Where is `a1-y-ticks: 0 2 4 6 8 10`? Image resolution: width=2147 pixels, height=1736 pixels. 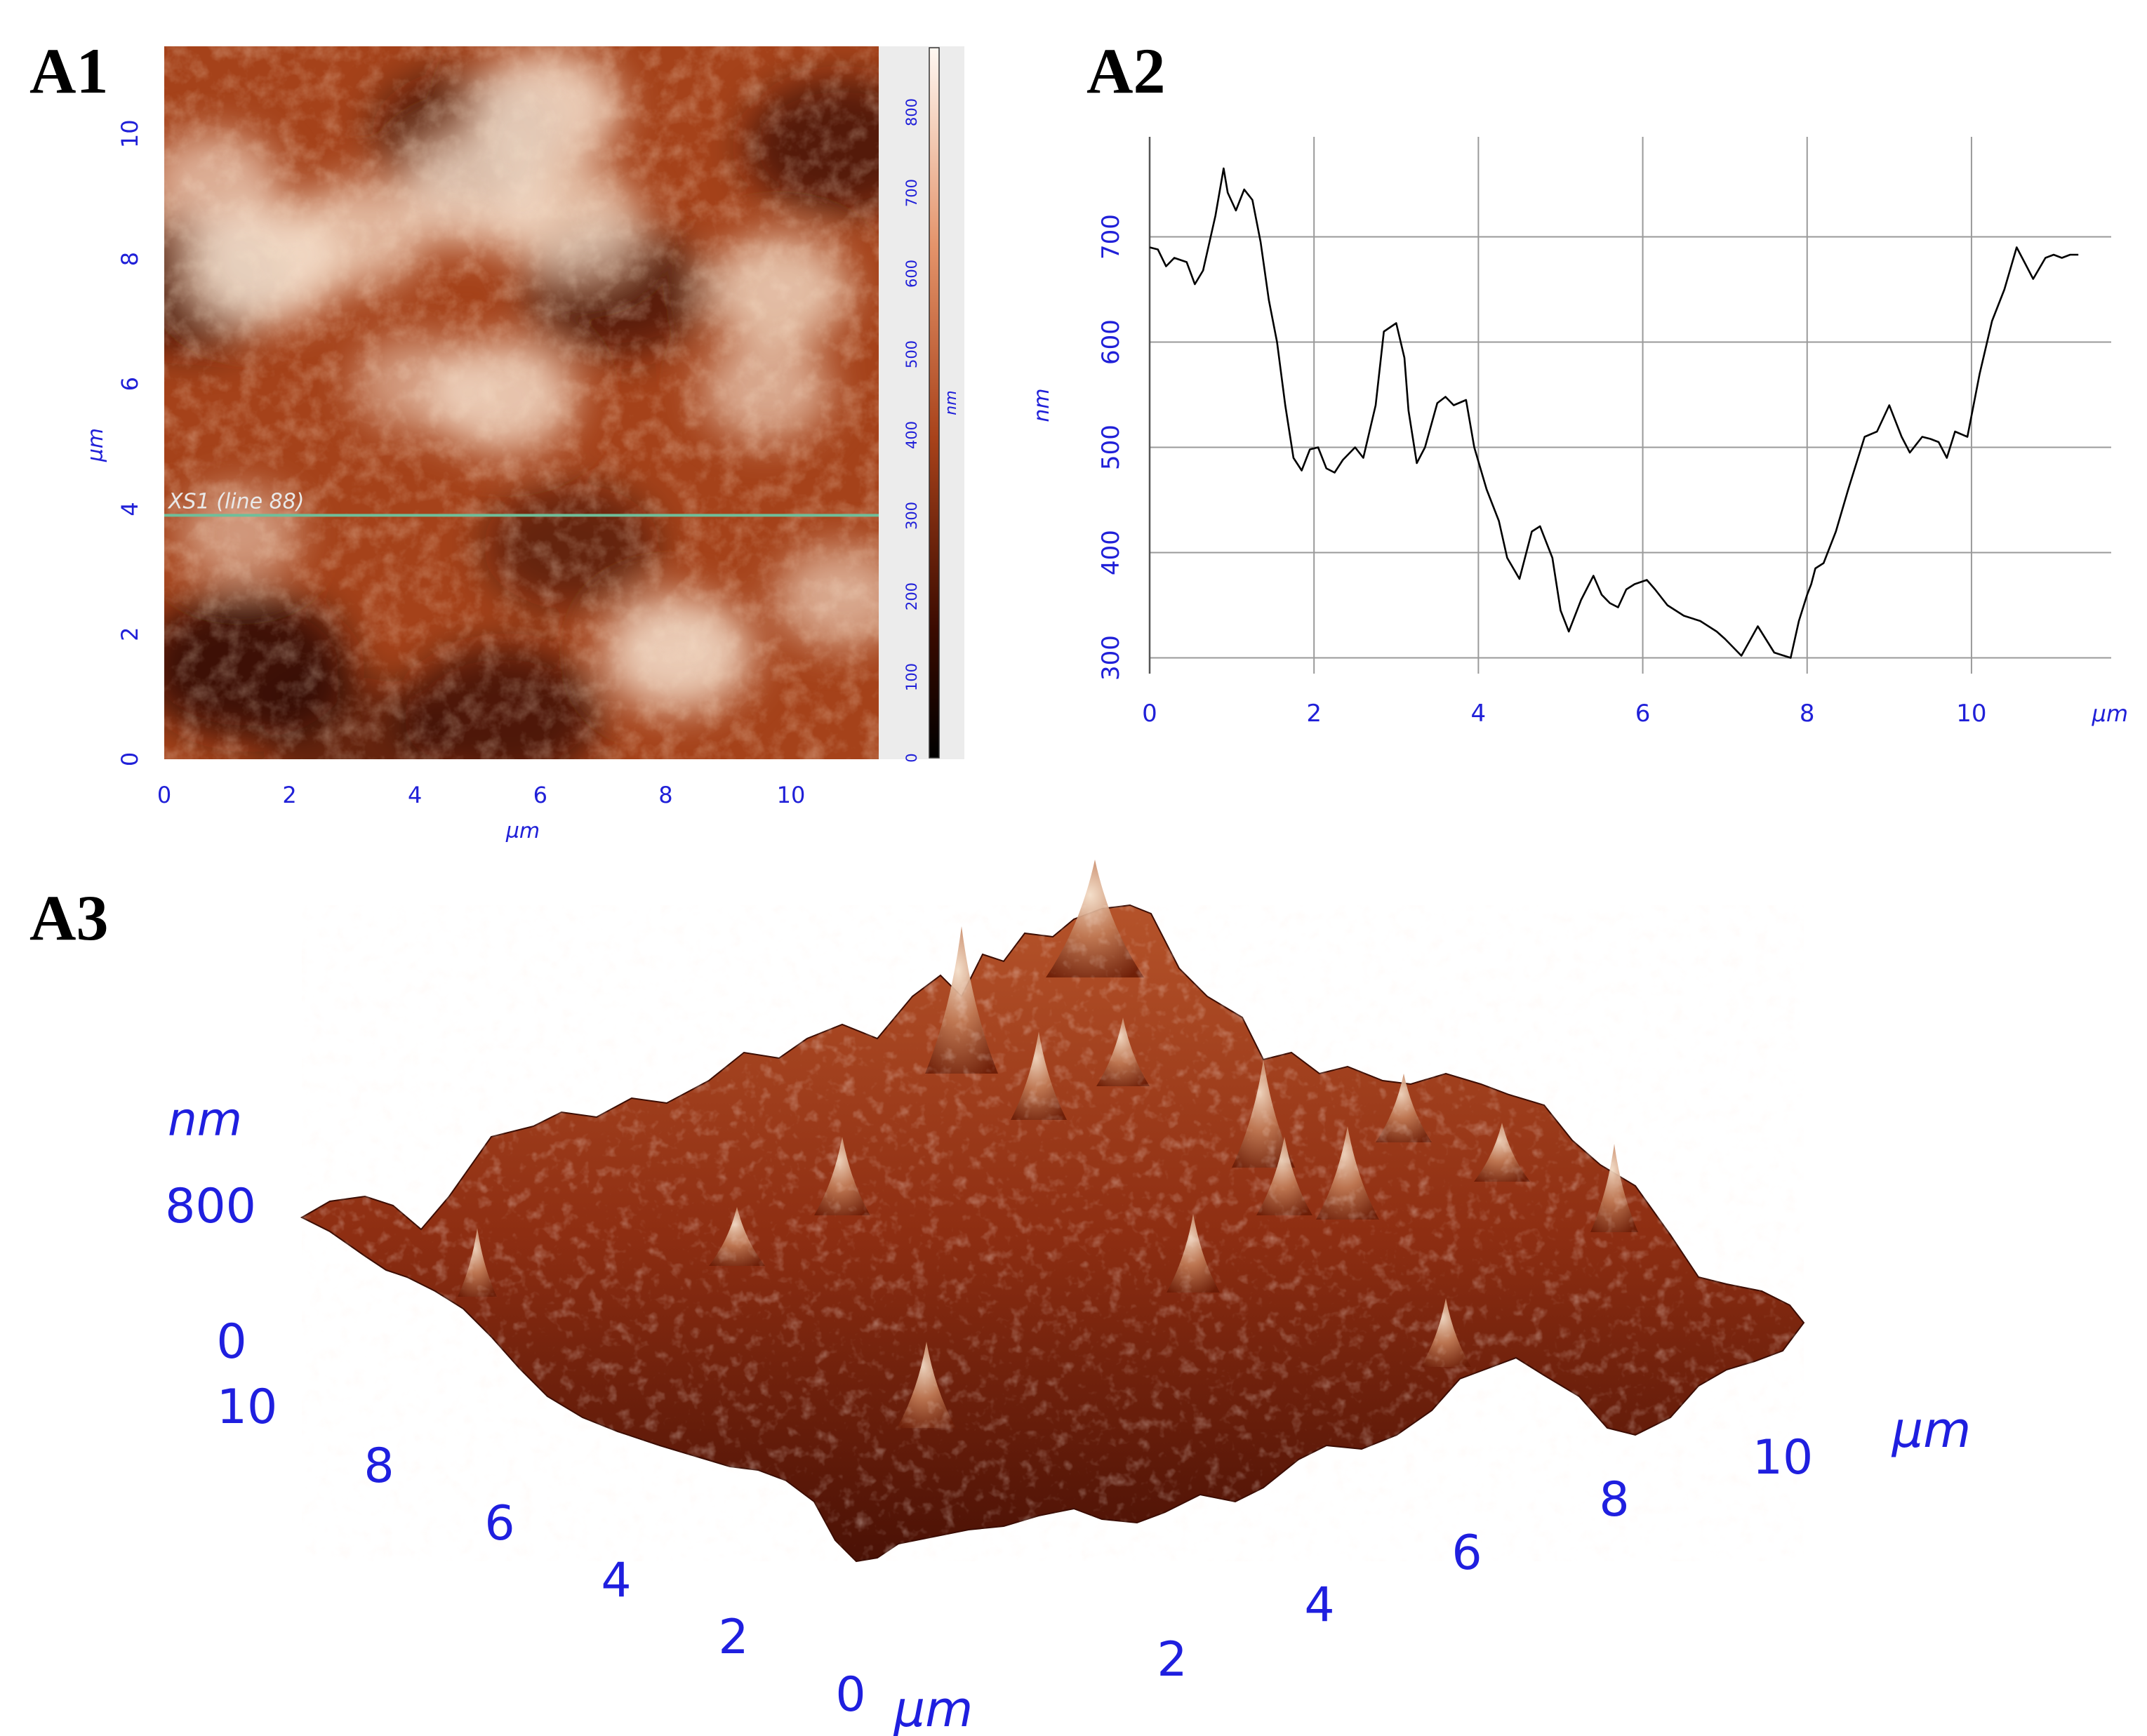 a1-y-ticks: 0 2 4 6 8 10 is located at coordinates (130, 442).